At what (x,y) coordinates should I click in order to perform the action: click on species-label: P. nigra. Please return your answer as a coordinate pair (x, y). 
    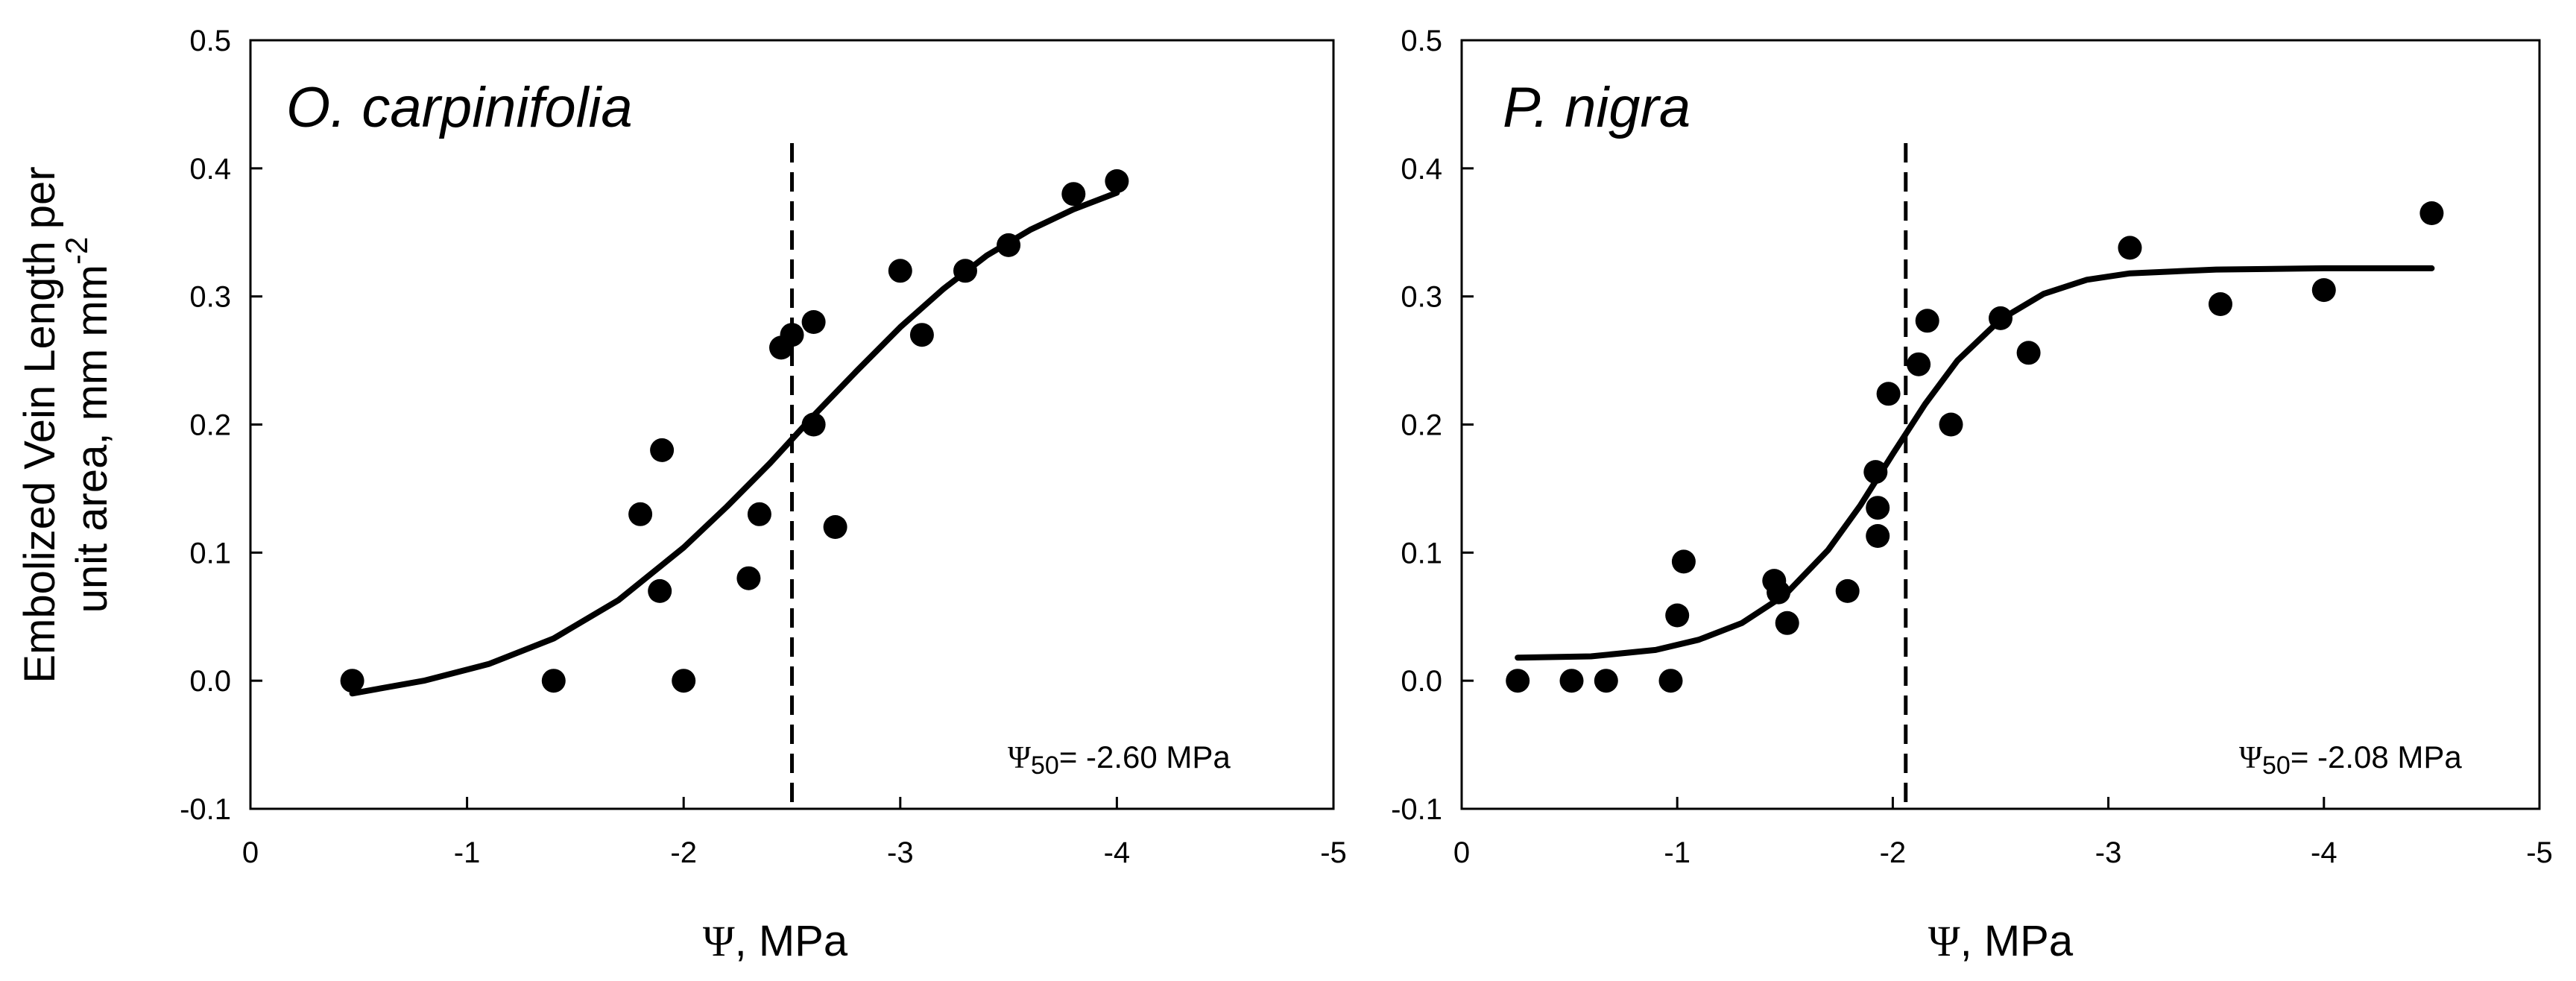
    Looking at the image, I should click on (1597, 108).